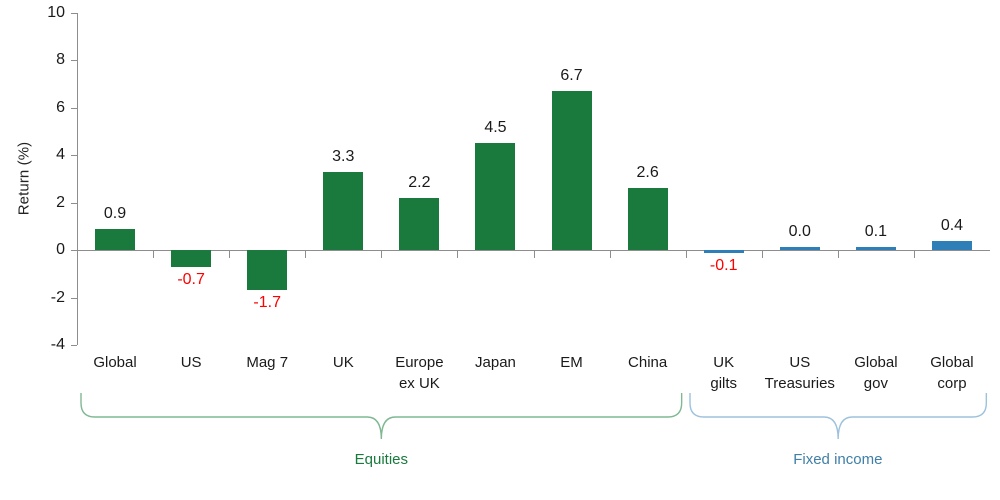 This screenshot has width=1000, height=500. I want to click on category-label: China, so click(648, 362).